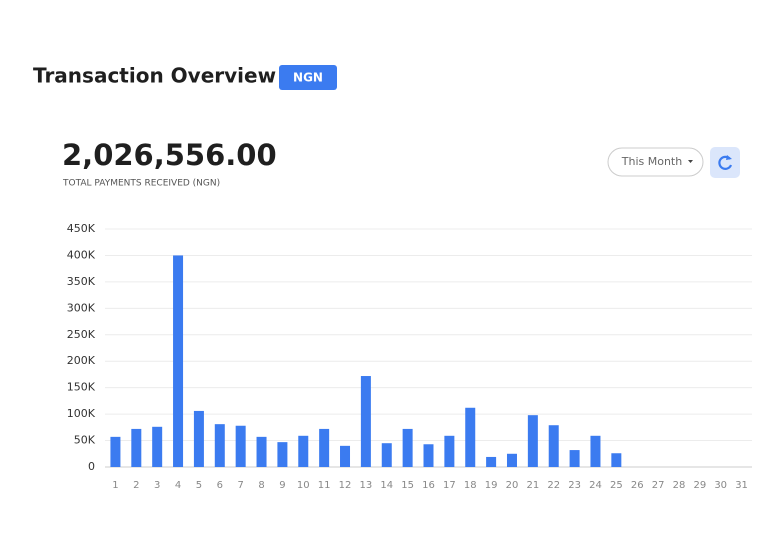 This screenshot has height=542, width=768. What do you see at coordinates (85, 440) in the screenshot?
I see `y-tick-label: 50K` at bounding box center [85, 440].